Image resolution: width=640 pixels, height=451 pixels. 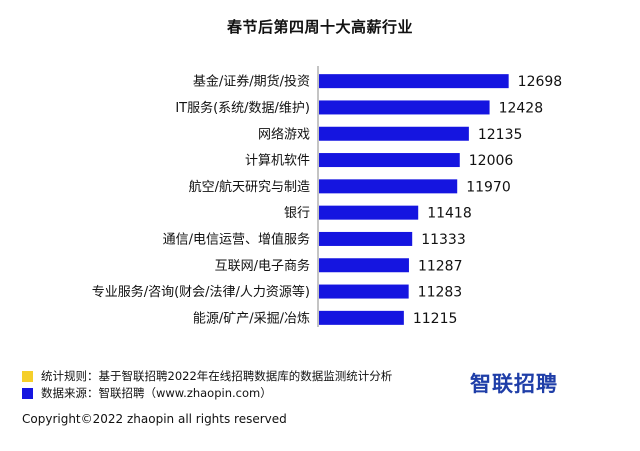 What do you see at coordinates (440, 293) in the screenshot?
I see `value-label: 11283` at bounding box center [440, 293].